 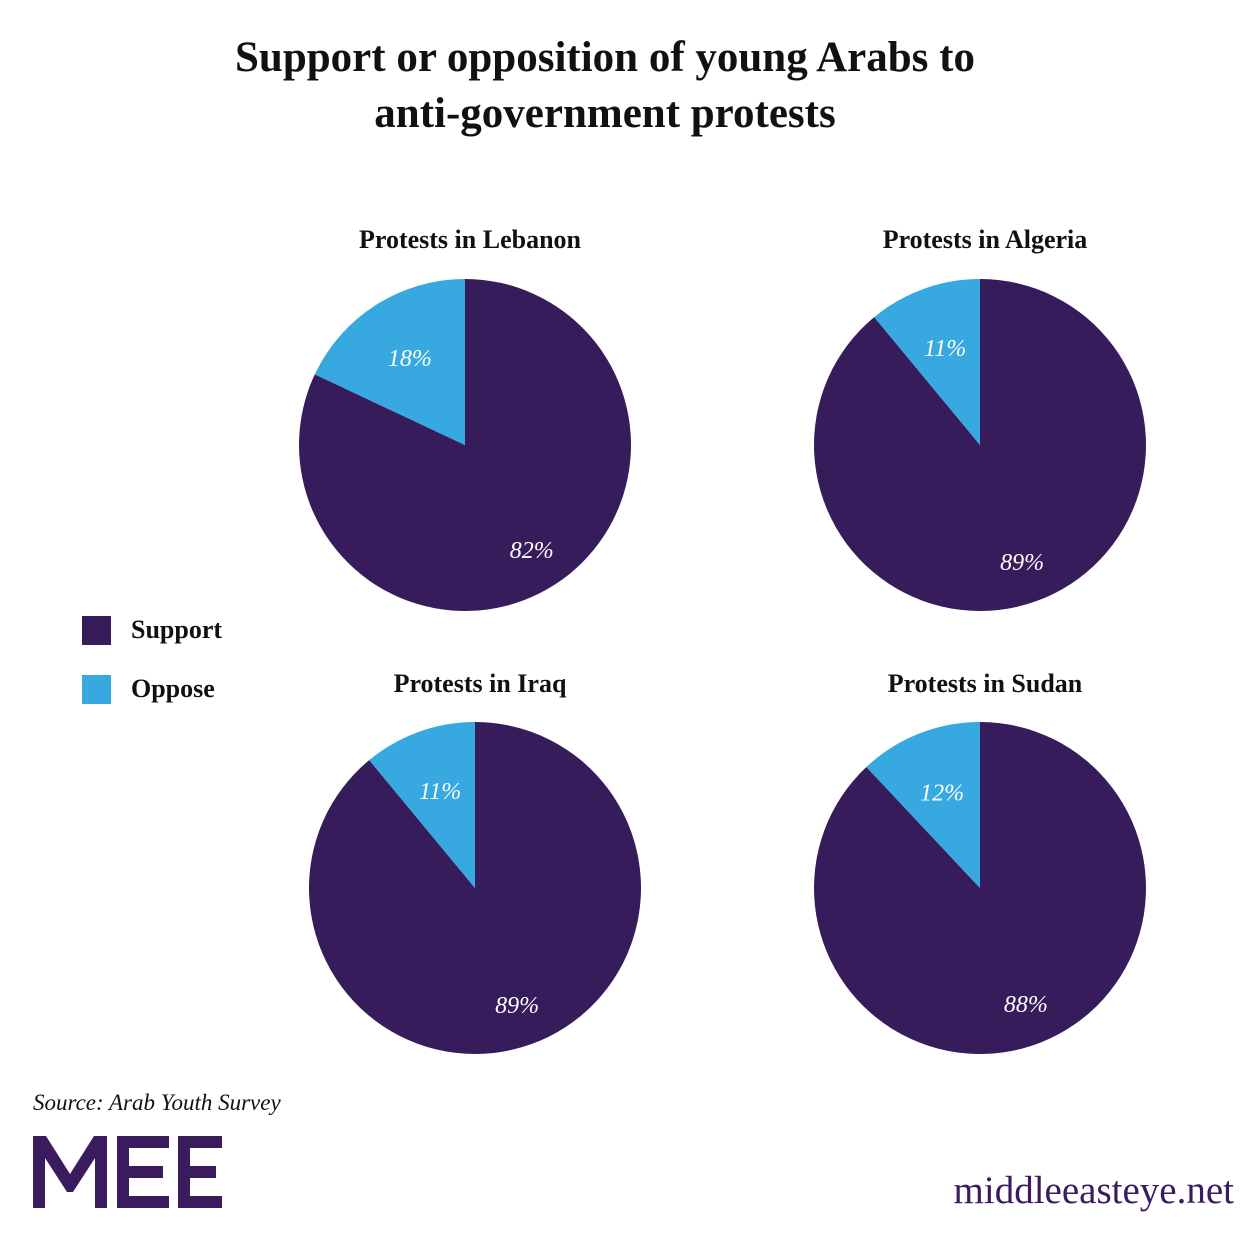 What do you see at coordinates (96, 689) in the screenshot?
I see `legend-swatch-oppose` at bounding box center [96, 689].